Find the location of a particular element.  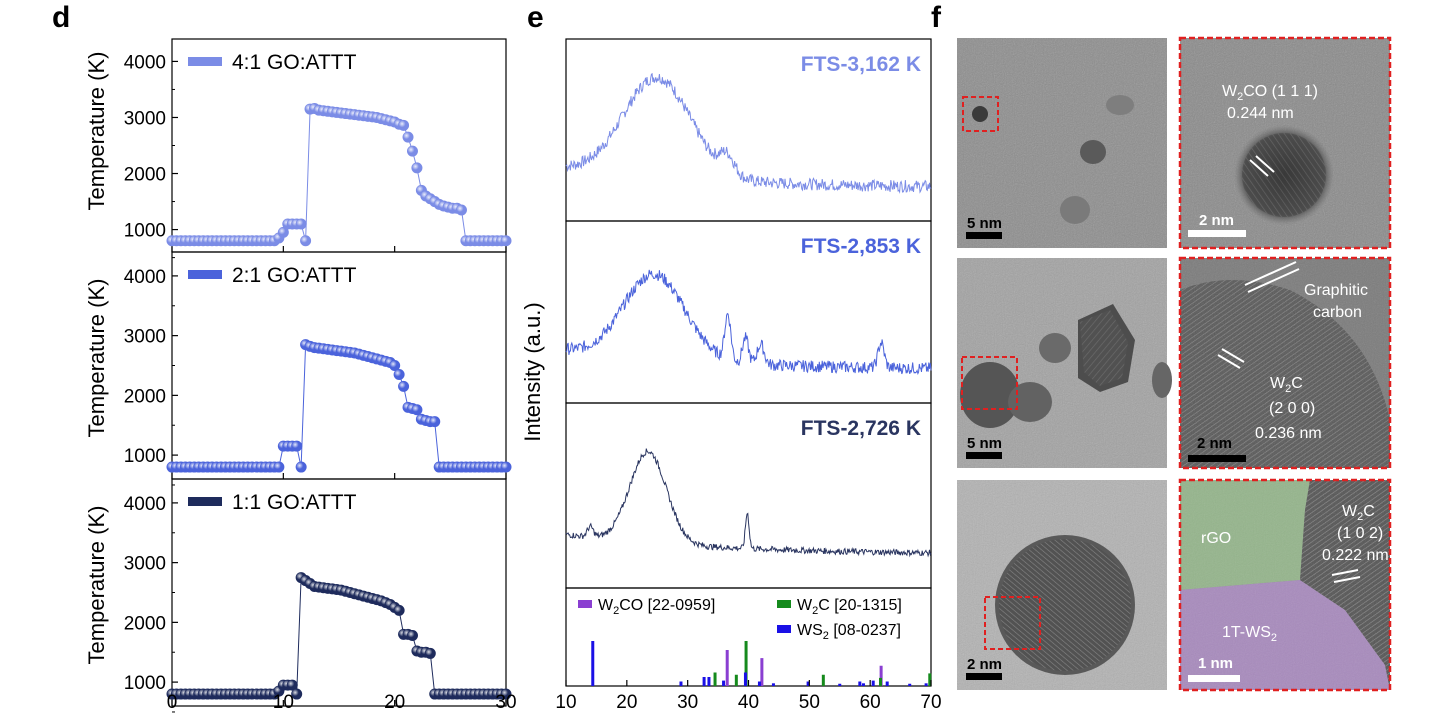

d-xtick-label: 10 is located at coordinates (283, 702).